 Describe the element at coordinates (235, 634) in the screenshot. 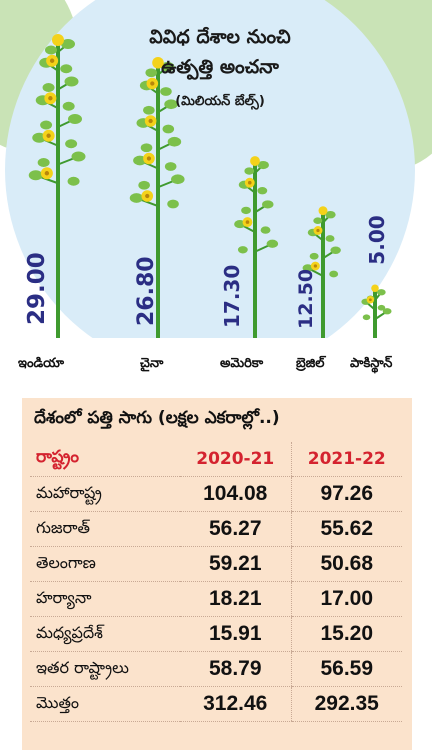

I see `value-2020-21: 15.91` at that location.